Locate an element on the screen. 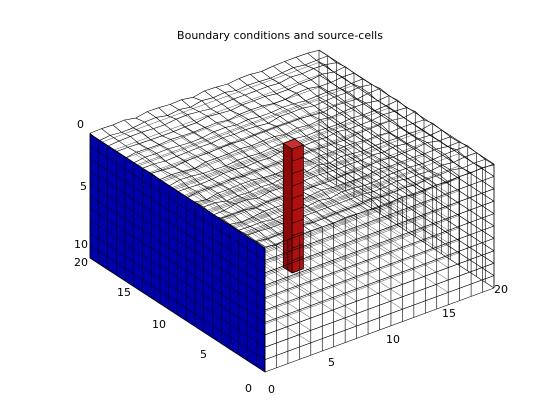  x-tick-20: 20 is located at coordinates (501, 289).